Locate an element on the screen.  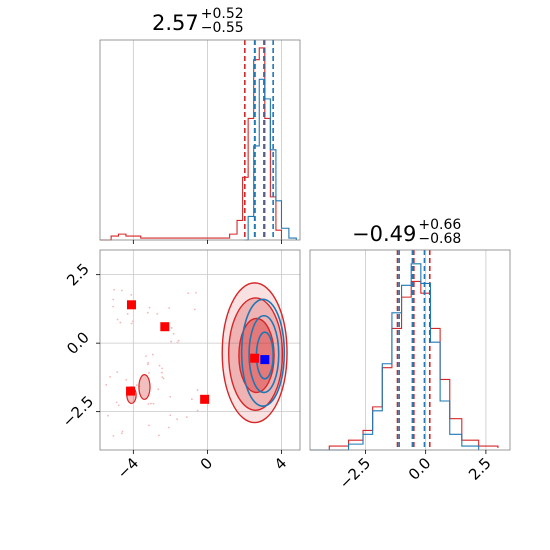
param2-xtick-label: 0.0 is located at coordinates (420, 469).